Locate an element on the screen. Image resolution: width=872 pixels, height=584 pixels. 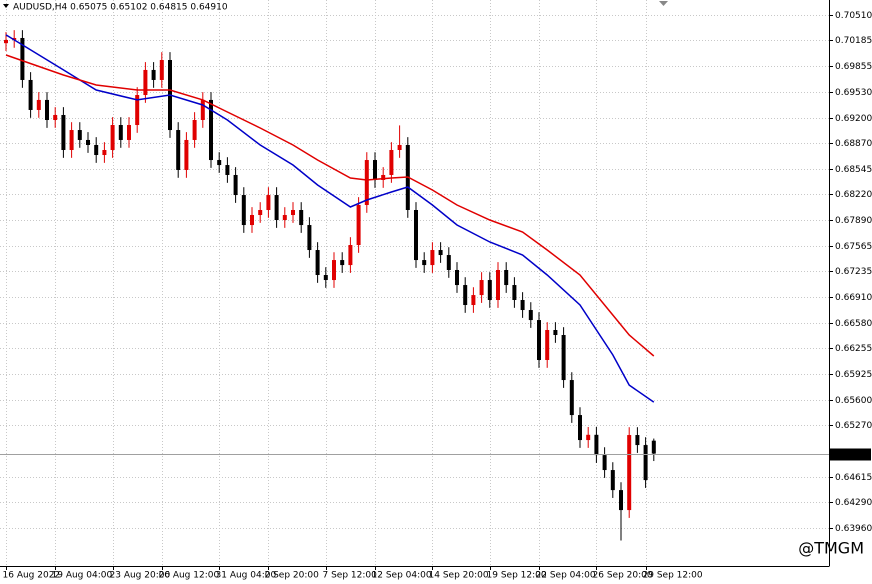
x-tick-label: 23 Aug 20:00 is located at coordinates (140, 576).